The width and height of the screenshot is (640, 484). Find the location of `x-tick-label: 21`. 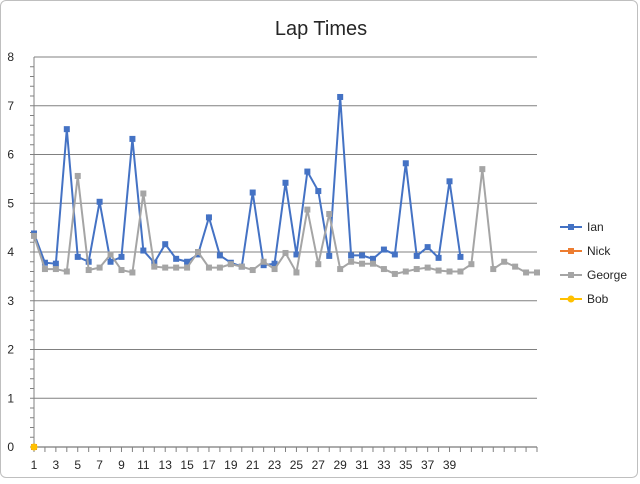

x-tick-label: 21 is located at coordinates (253, 465).